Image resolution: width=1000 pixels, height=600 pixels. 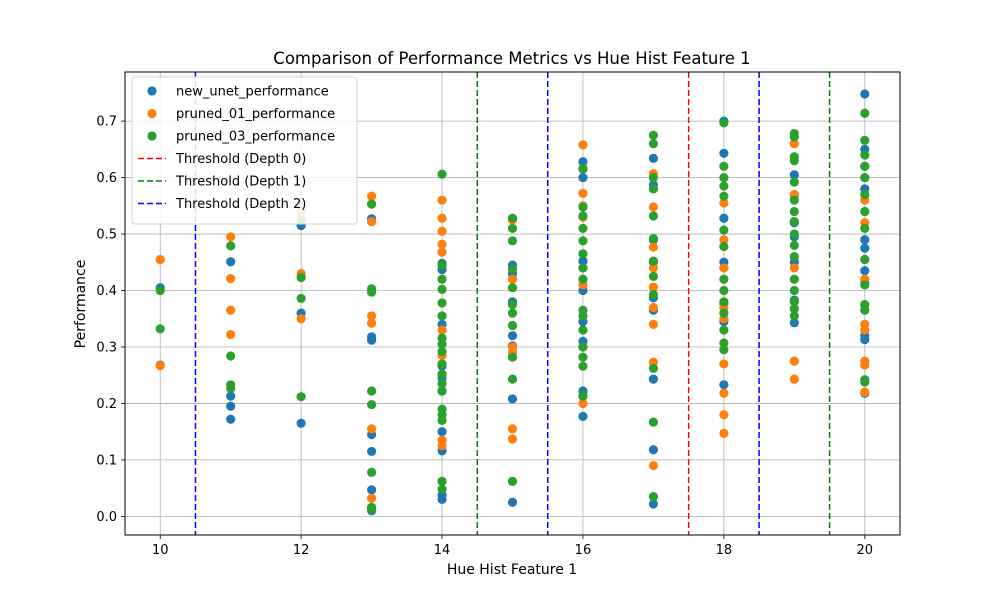 What do you see at coordinates (106, 235) in the screenshot?
I see `y-tick-label: 0.5` at bounding box center [106, 235].